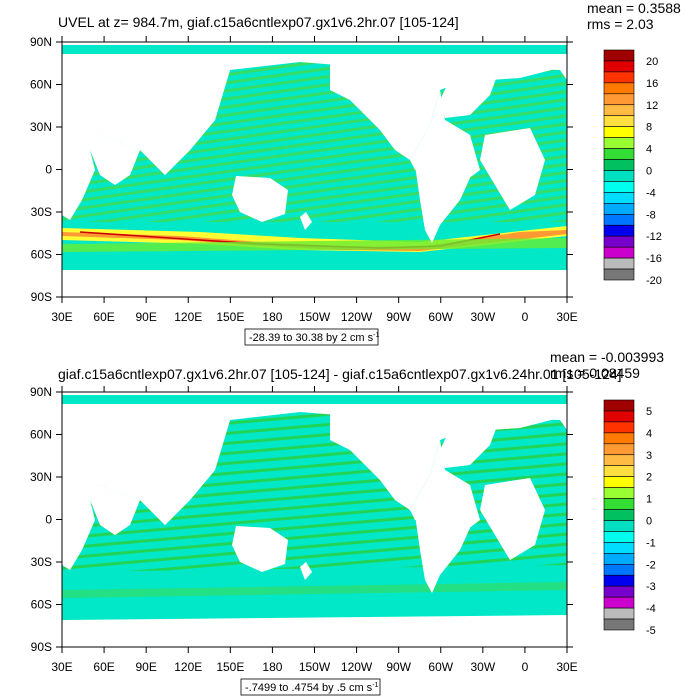 This screenshot has width=700, height=700. Describe the element at coordinates (651, 631) in the screenshot. I see `colorbar-label: -5` at that location.